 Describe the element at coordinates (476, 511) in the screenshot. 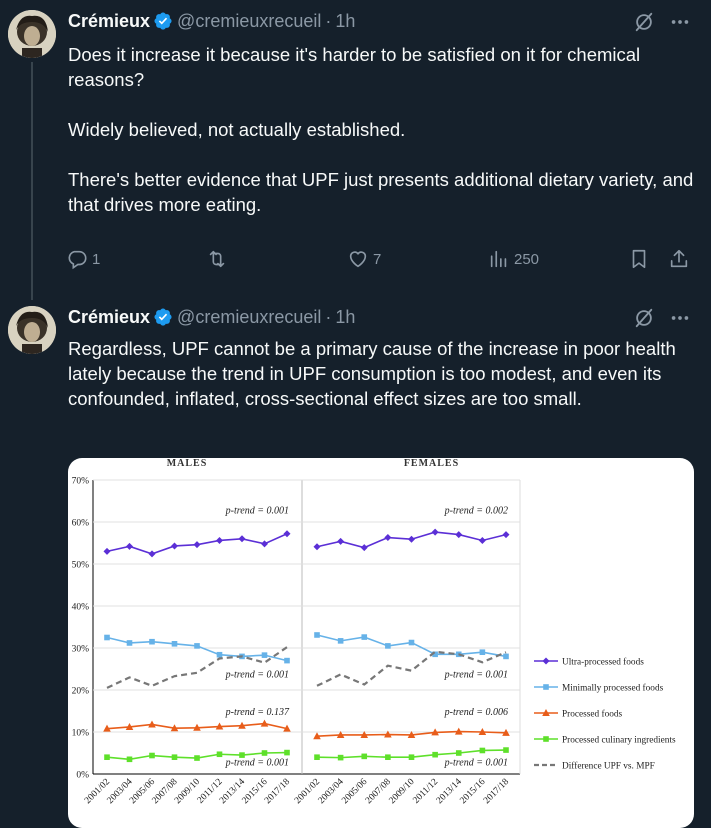

I see `p-trend-annotation: p-trend = 0.002` at that location.